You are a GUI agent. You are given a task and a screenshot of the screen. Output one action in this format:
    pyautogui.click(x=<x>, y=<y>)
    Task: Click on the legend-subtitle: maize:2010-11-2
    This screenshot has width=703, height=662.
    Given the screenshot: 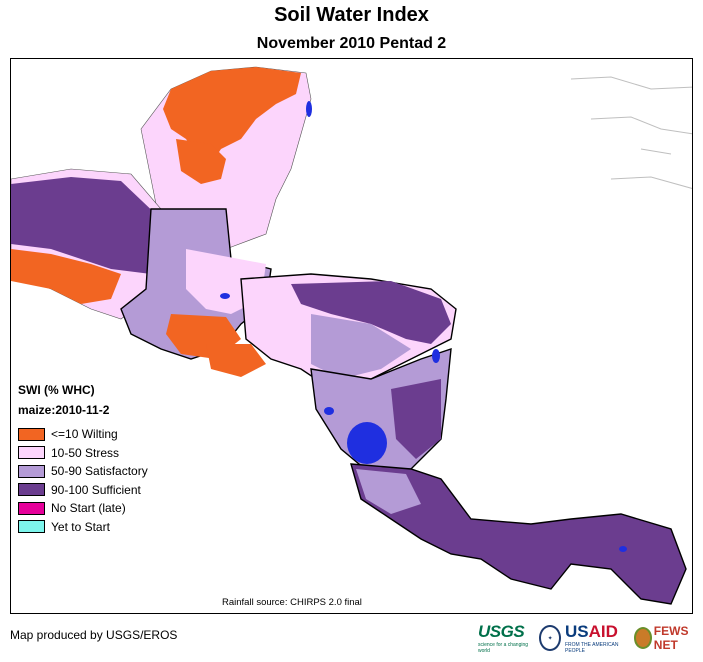 What is the action you would take?
    pyautogui.click(x=64, y=410)
    